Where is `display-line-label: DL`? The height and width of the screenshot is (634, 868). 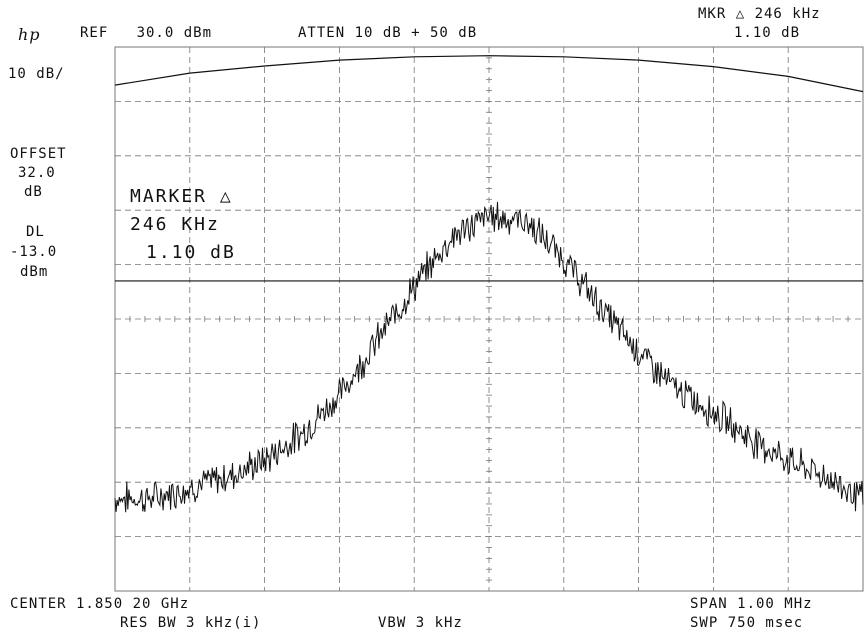 display-line-label: DL is located at coordinates (35, 232).